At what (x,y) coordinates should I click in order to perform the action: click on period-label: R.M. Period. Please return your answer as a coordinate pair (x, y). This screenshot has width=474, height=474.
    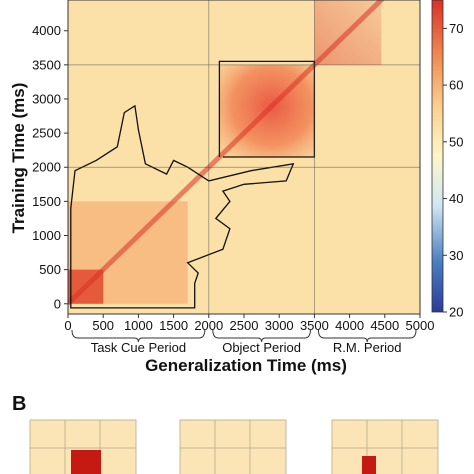
    Looking at the image, I should click on (367, 347).